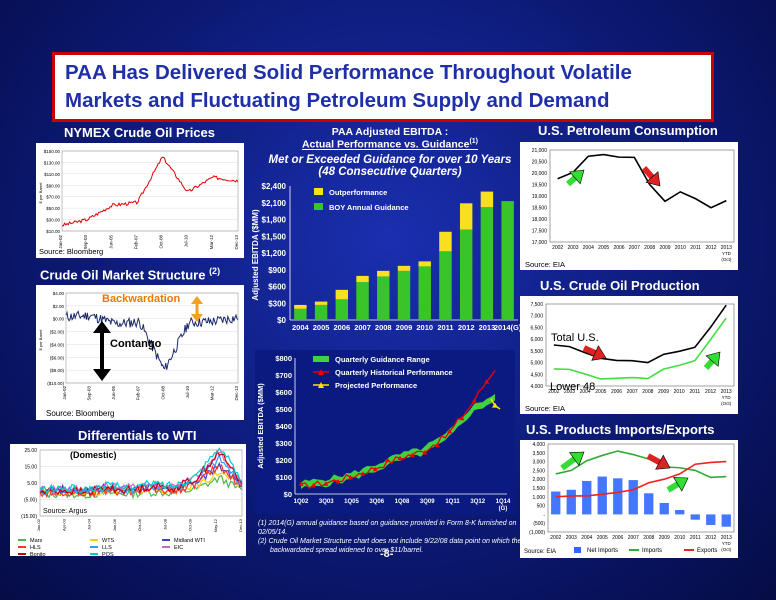  What do you see at coordinates (538, 480) in the screenshot?
I see `imports-y-tick: 2,000` at bounding box center [538, 480].